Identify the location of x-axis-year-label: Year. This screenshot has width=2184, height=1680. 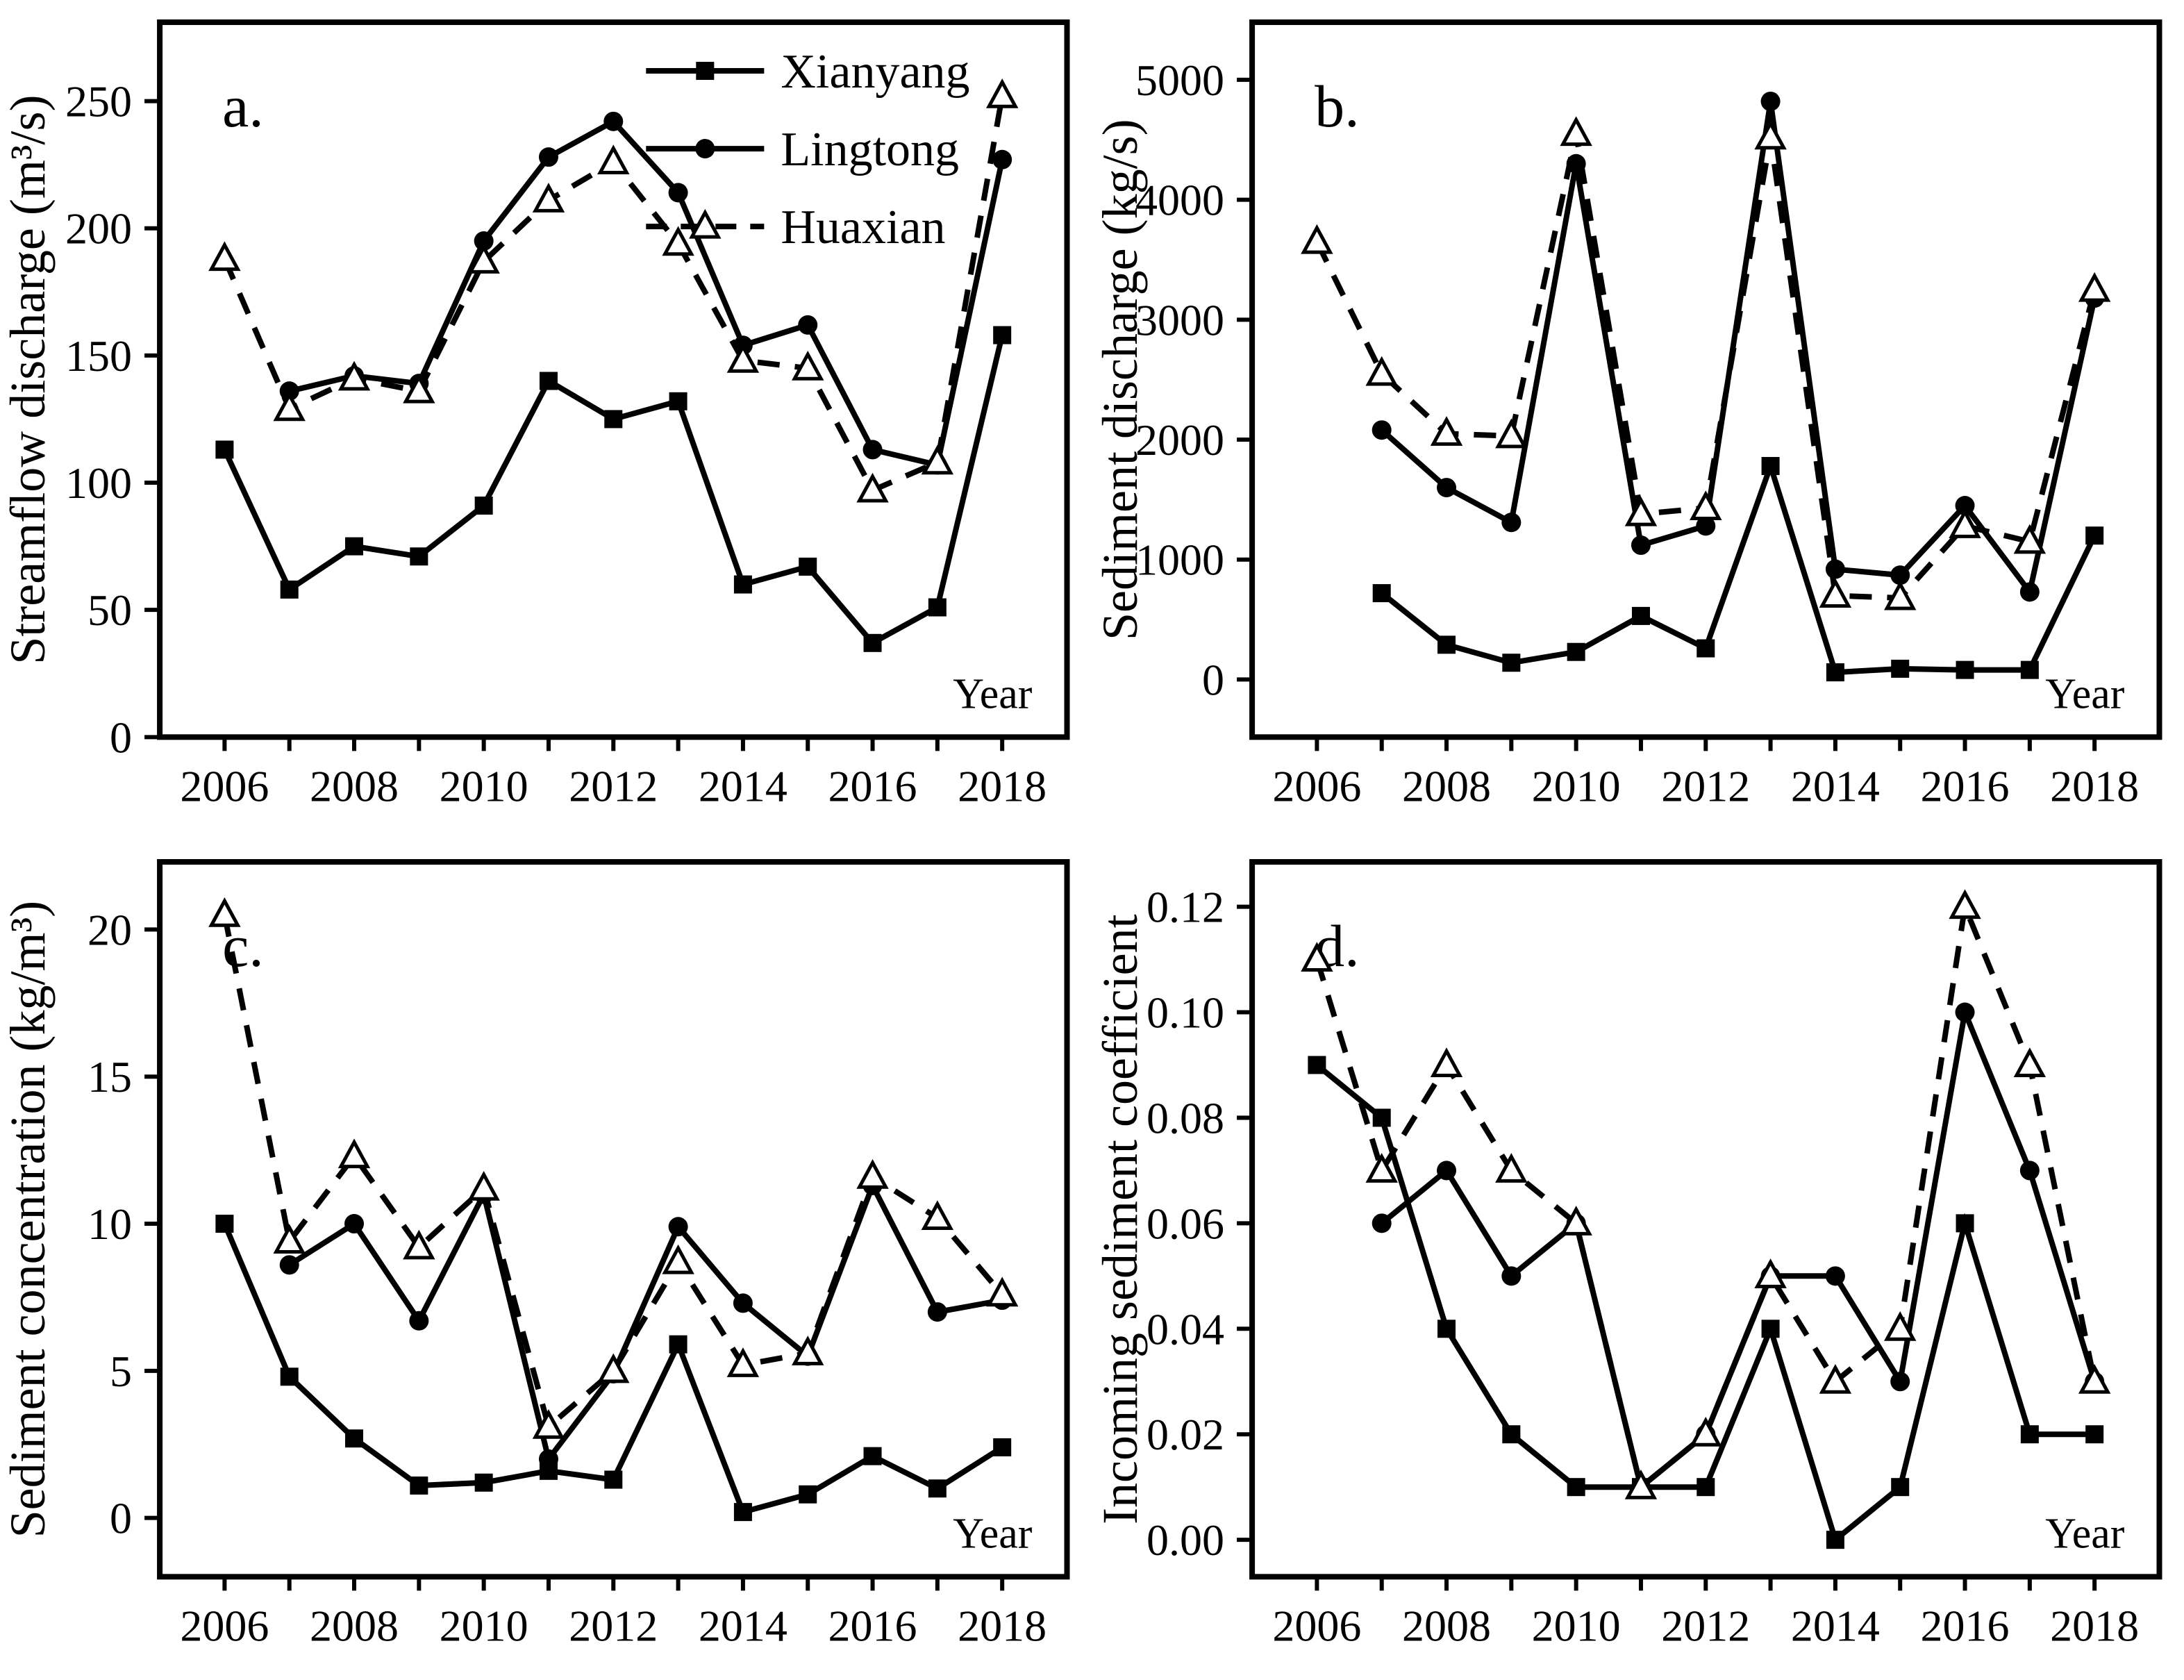
(2085, 693).